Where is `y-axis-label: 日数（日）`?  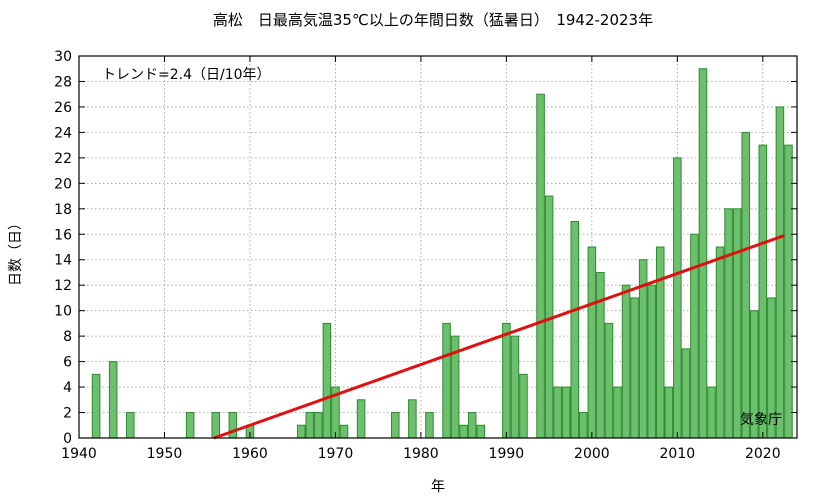 y-axis-label: 日数（日） is located at coordinates (16, 251).